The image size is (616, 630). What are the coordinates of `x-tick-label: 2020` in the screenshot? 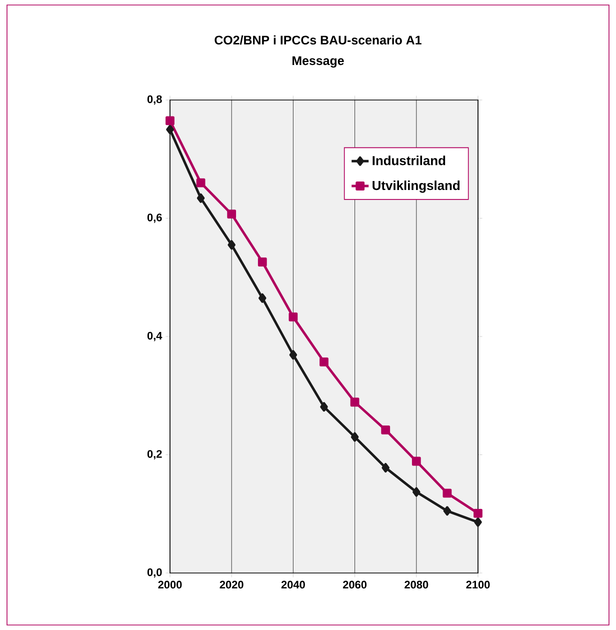 It's located at (232, 584).